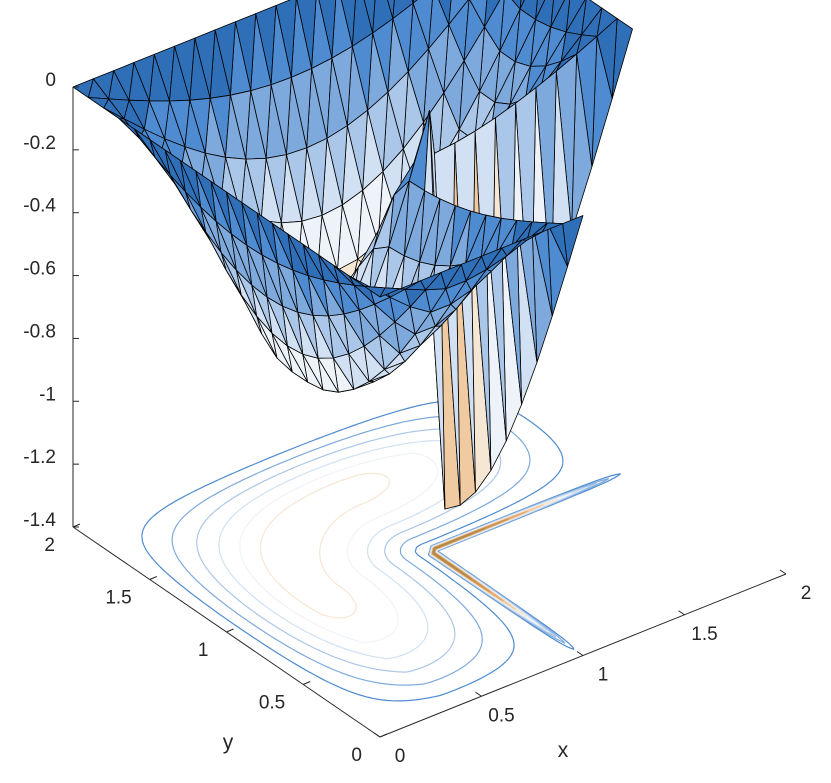  I want to click on x-tick-label: 1.5, so click(704, 634).